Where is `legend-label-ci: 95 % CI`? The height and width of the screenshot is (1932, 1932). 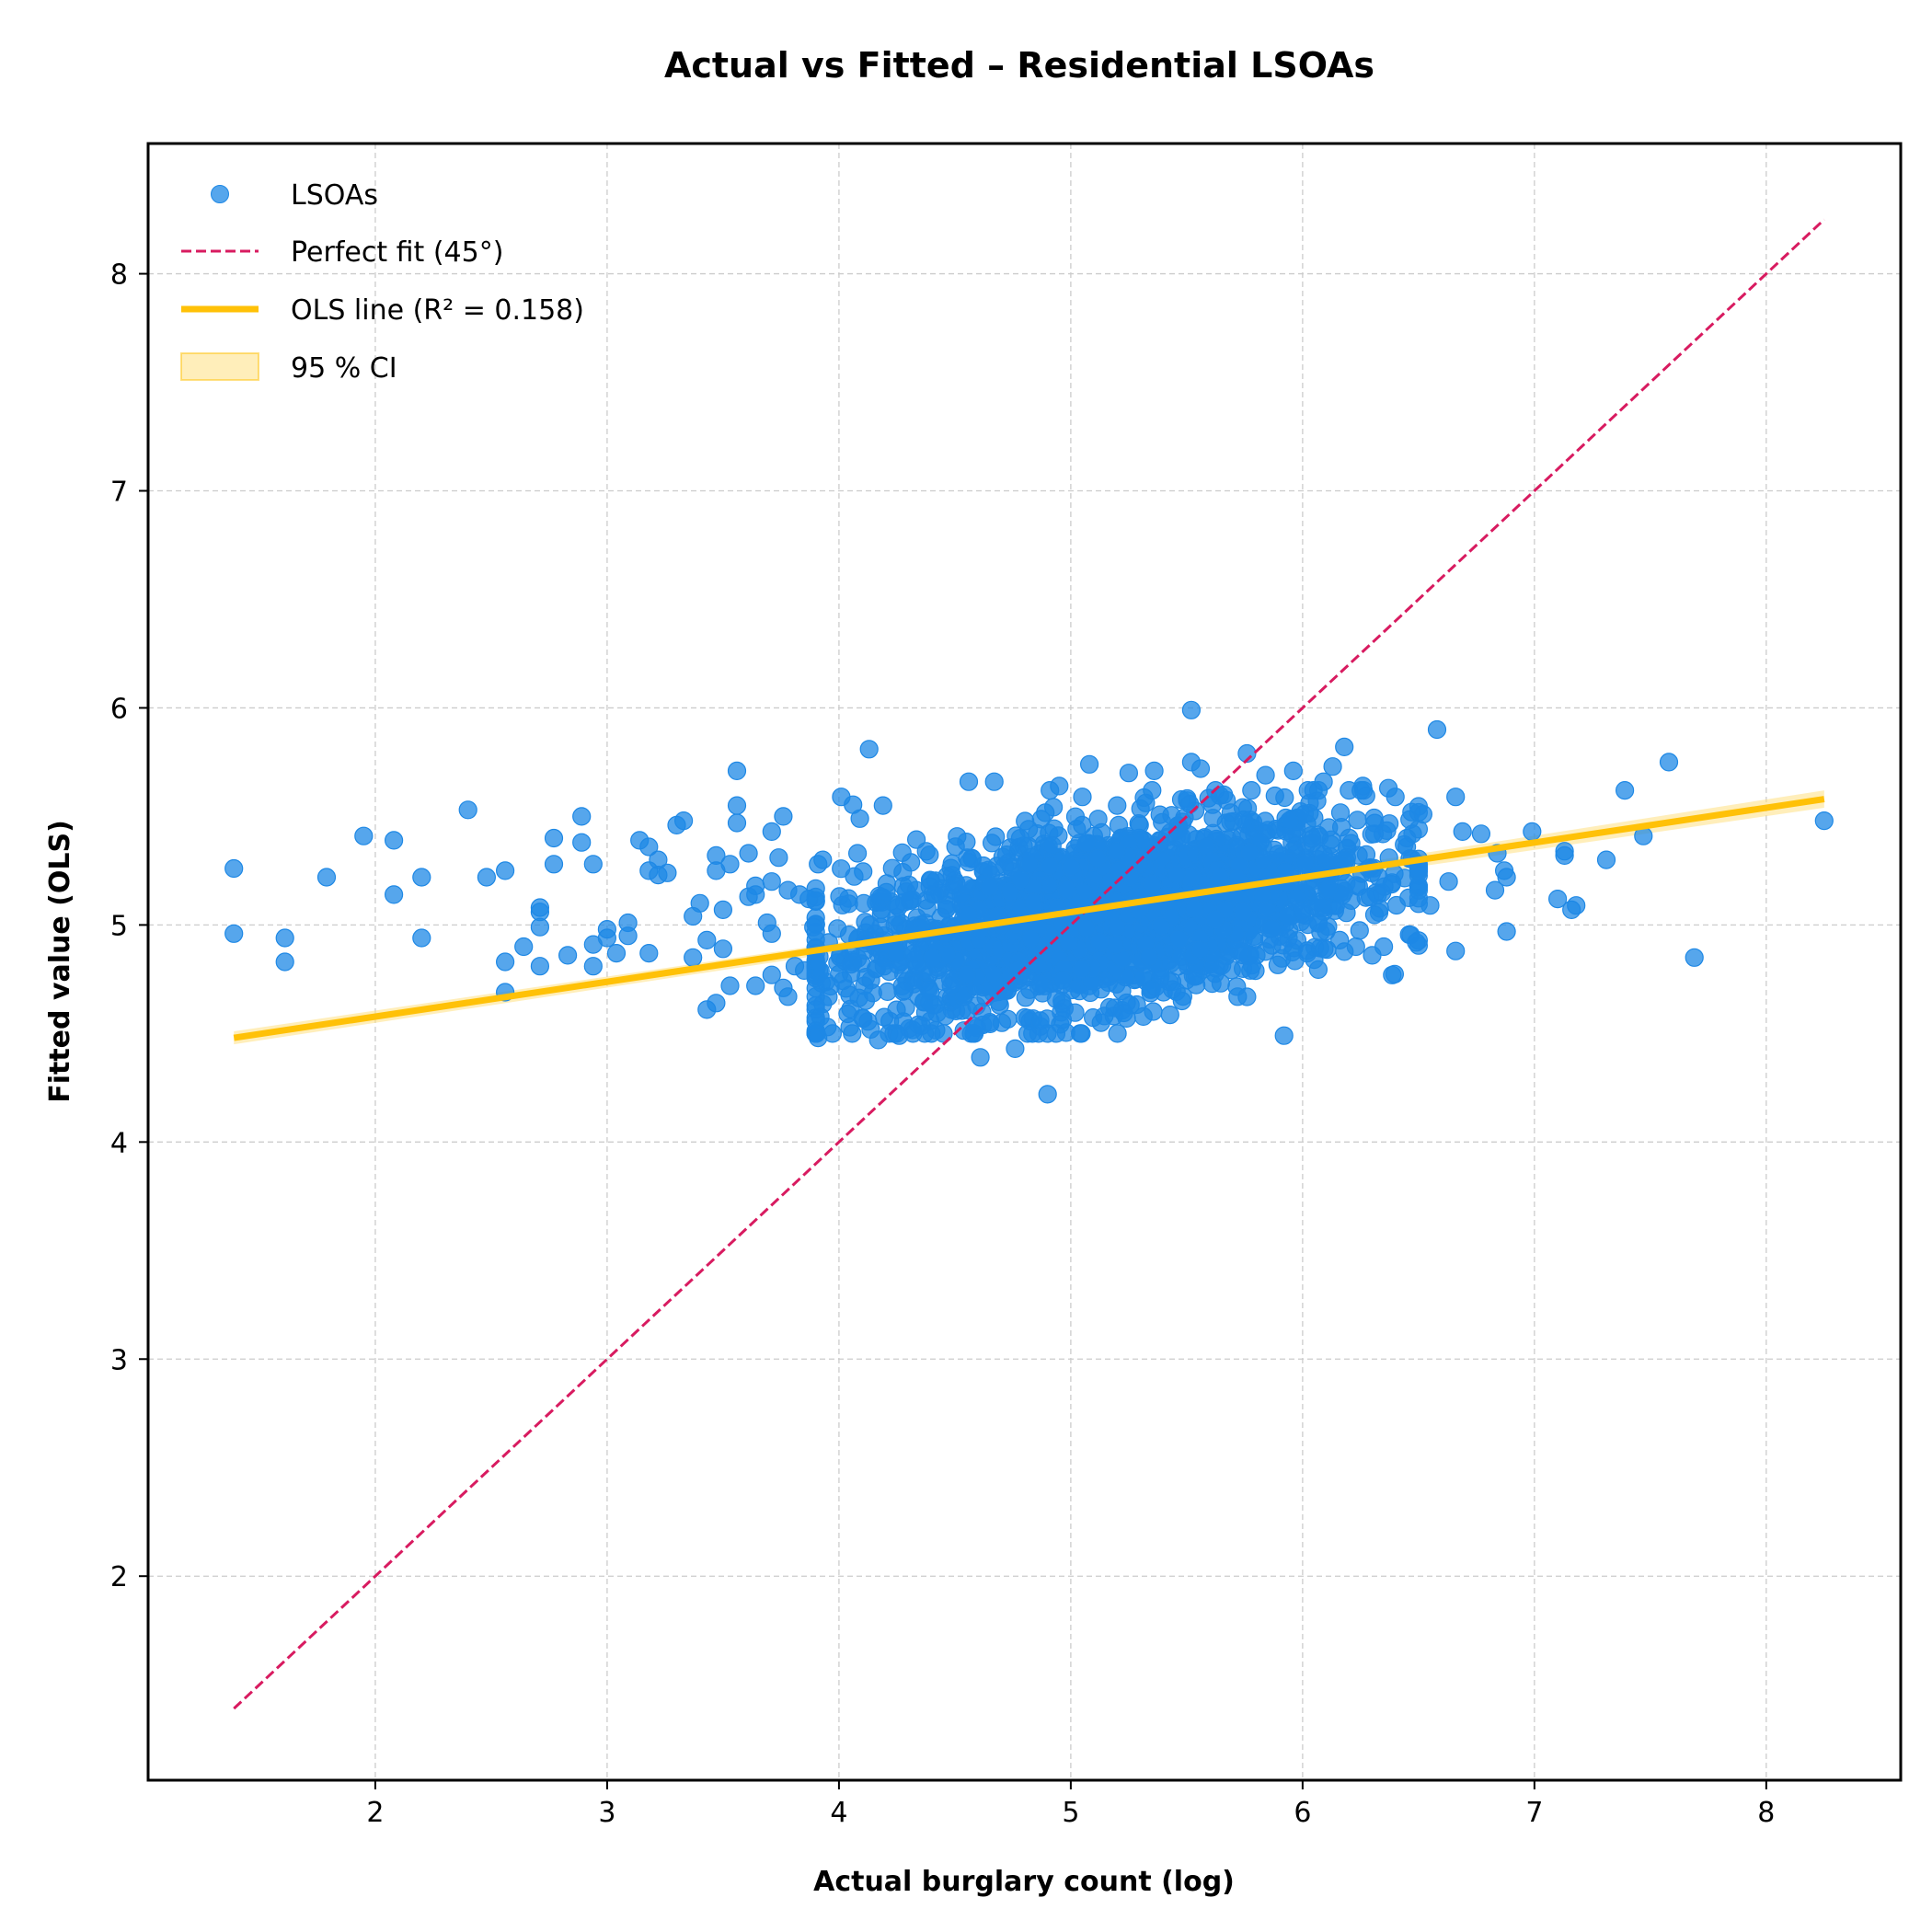
legend-label-ci: 95 % CI is located at coordinates (344, 368).